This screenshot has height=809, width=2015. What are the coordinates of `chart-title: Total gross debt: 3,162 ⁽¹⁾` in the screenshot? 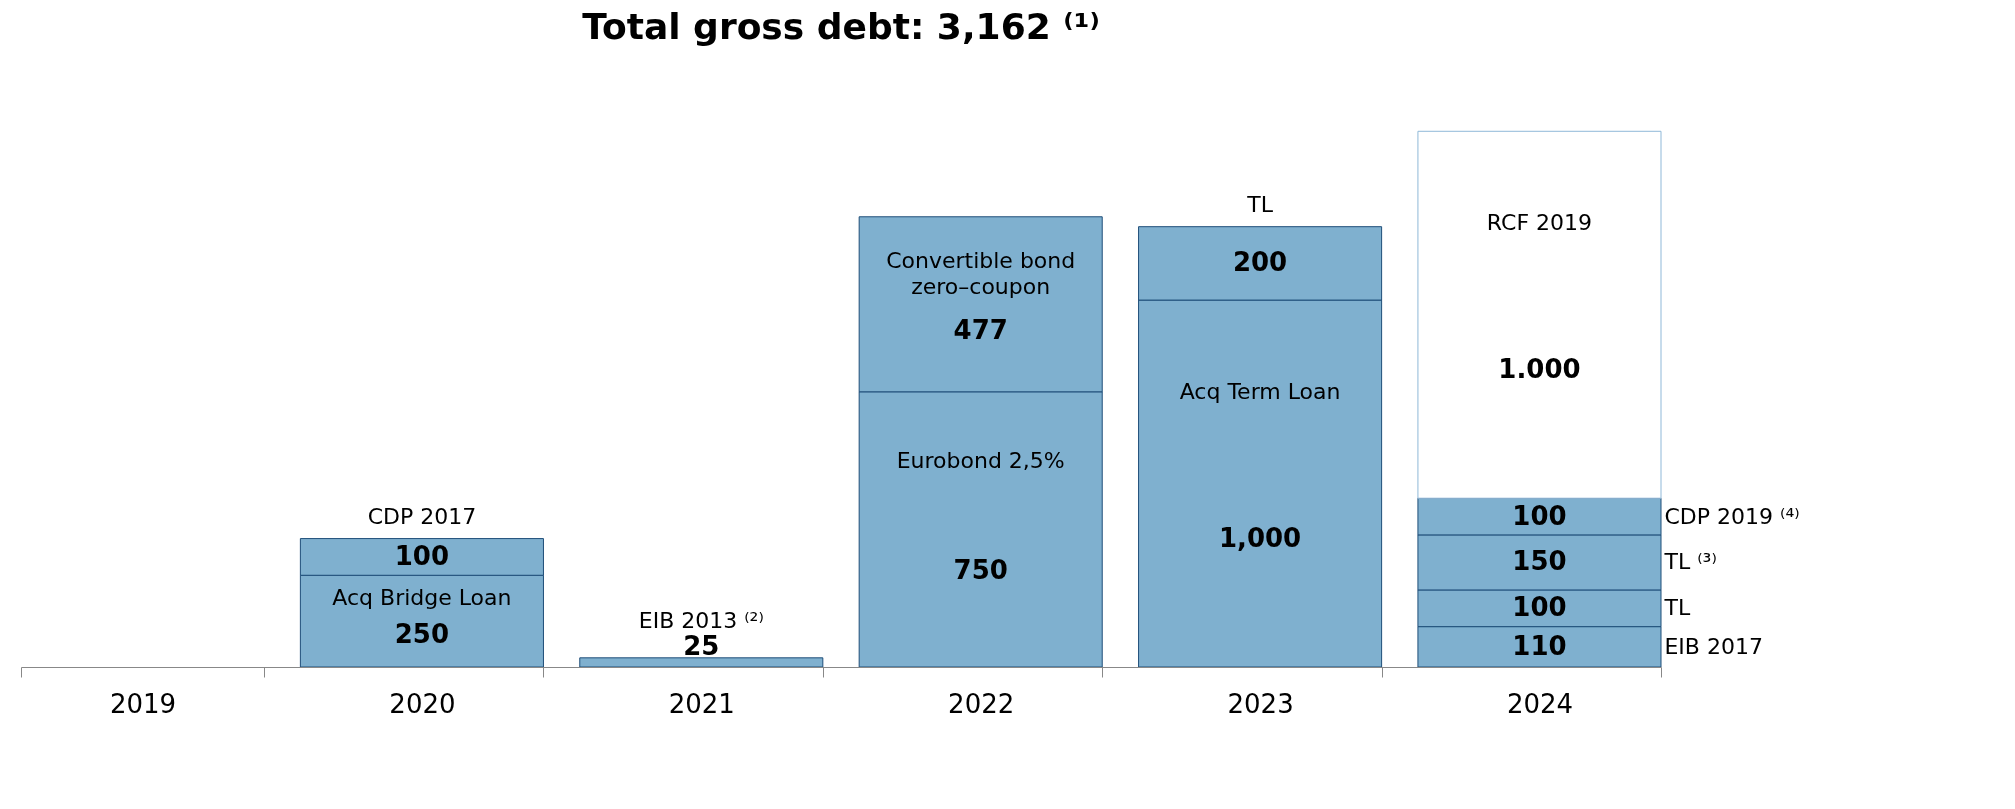 It's located at (841, 26).